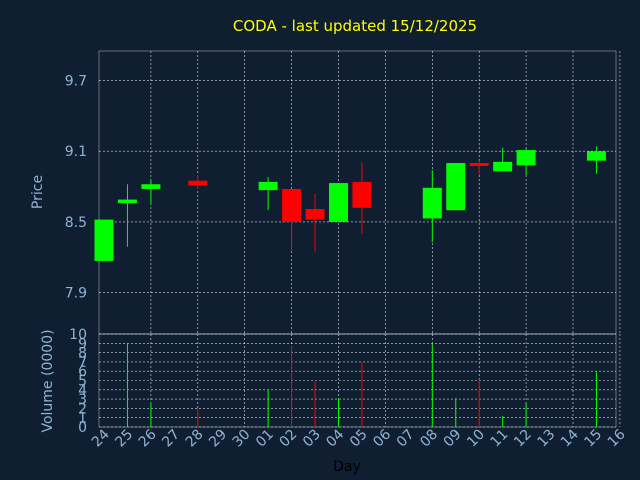  I want to click on volume-tick-label: 10, so click(78, 335).